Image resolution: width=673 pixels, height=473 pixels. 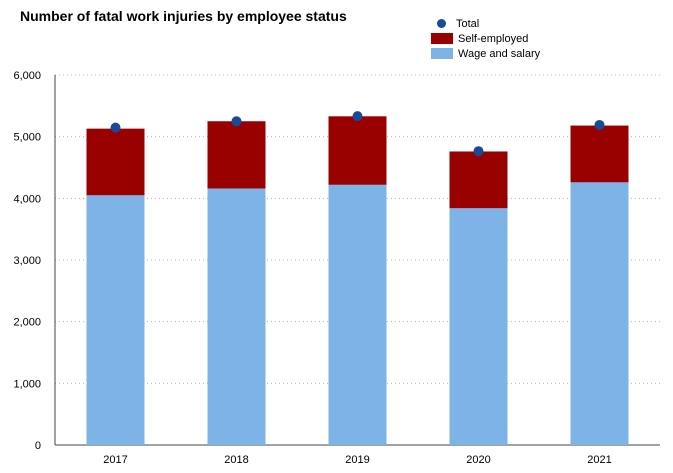 What do you see at coordinates (236, 460) in the screenshot?
I see `x-tick-label: 2018` at bounding box center [236, 460].